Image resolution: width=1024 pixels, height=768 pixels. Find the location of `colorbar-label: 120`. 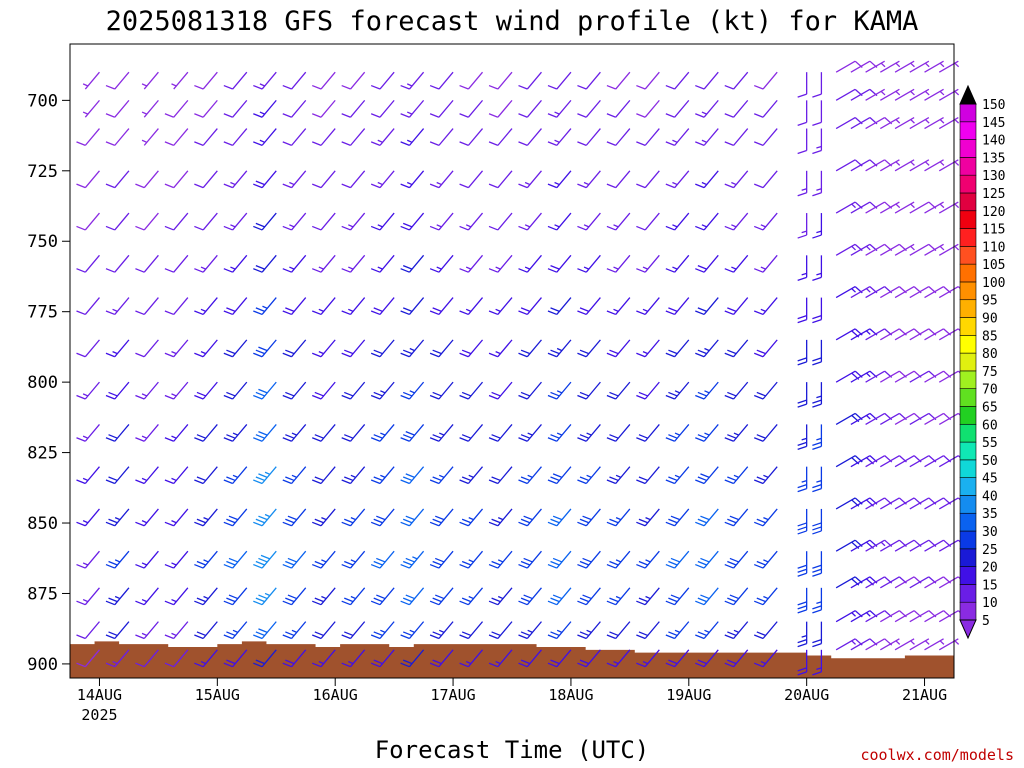

colorbar-label: 120 is located at coordinates (993, 212).